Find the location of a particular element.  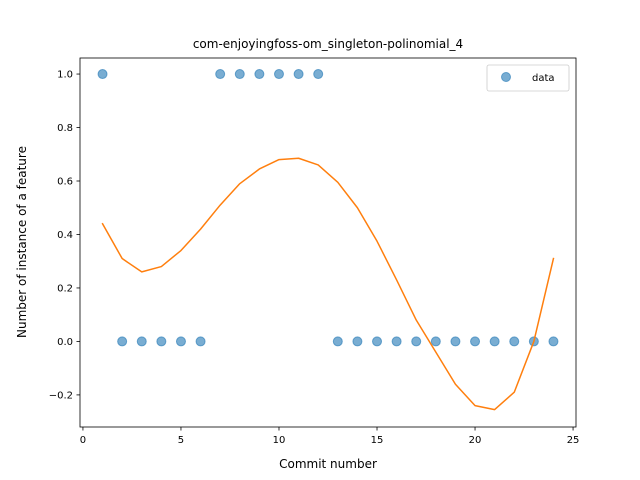

x-tick-label: 15 is located at coordinates (377, 440).